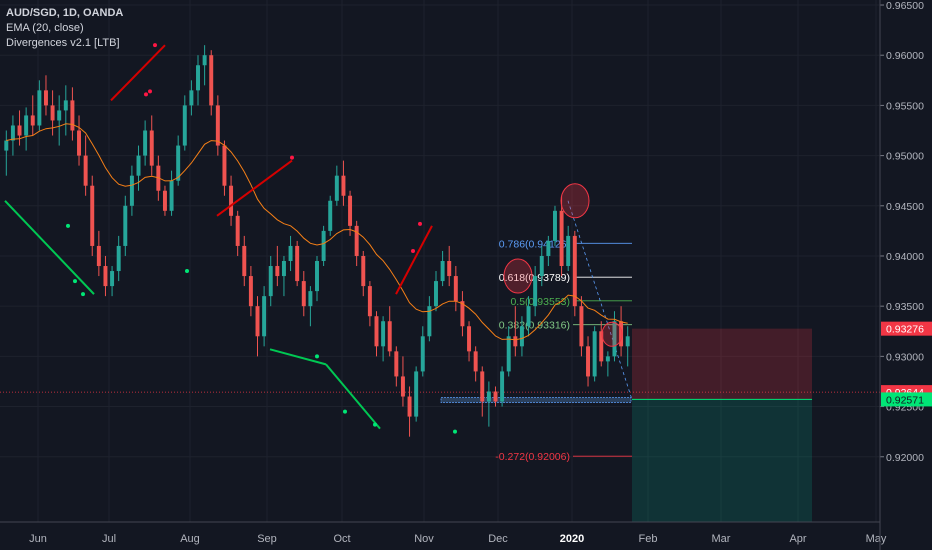 The image size is (932, 550). Describe the element at coordinates (63, 43) in the screenshot. I see `divergence-indicator-label: Divergences v2.1 [LTB]` at that location.